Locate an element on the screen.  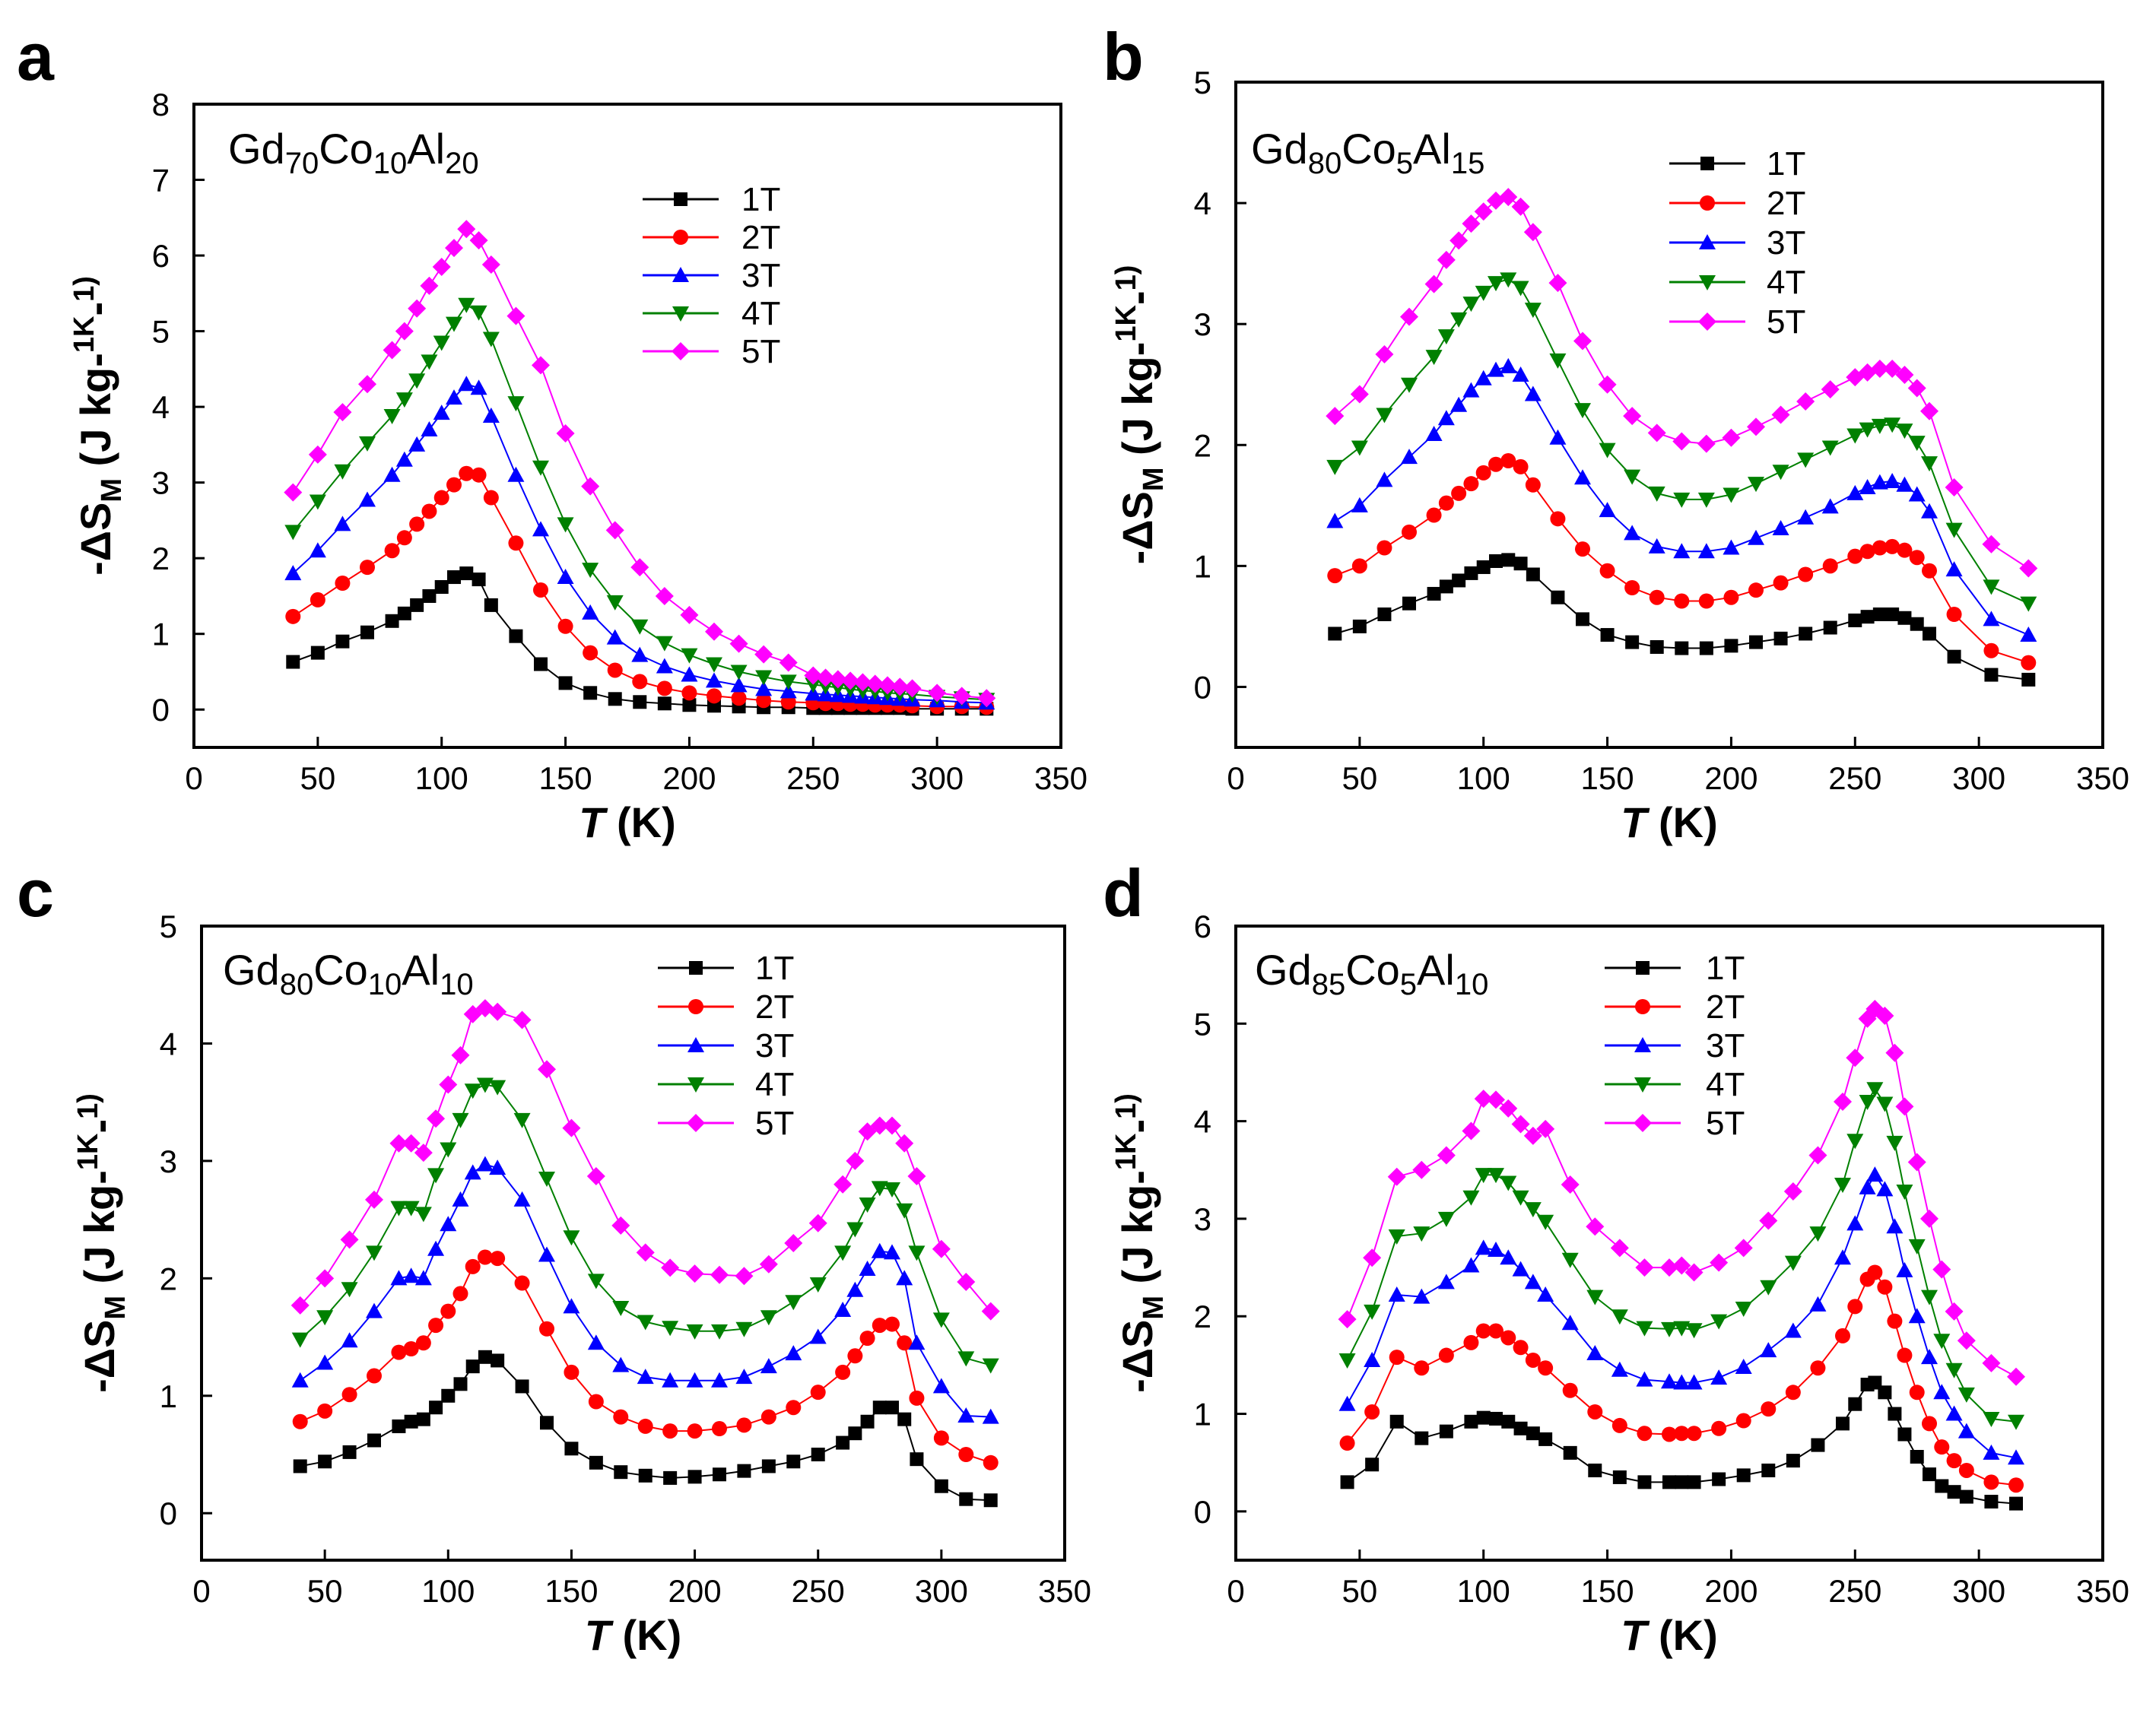
legend-label: 4T is located at coordinates (774, 1084).